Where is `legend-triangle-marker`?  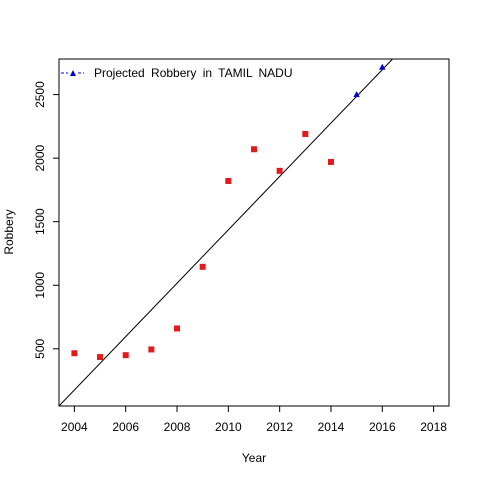
legend-triangle-marker is located at coordinates (73, 73).